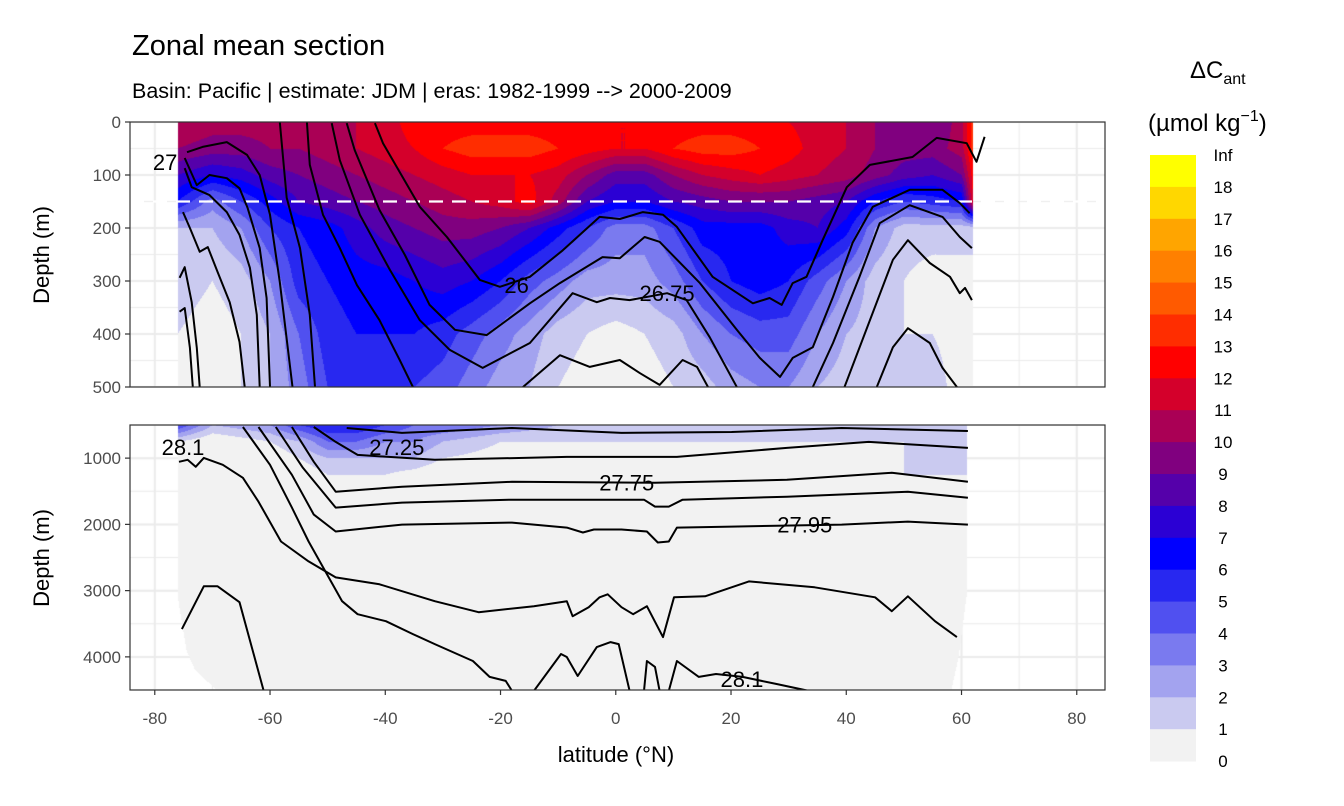  Describe the element at coordinates (1223, 187) in the screenshot. I see `legend-break-label: 18` at that location.